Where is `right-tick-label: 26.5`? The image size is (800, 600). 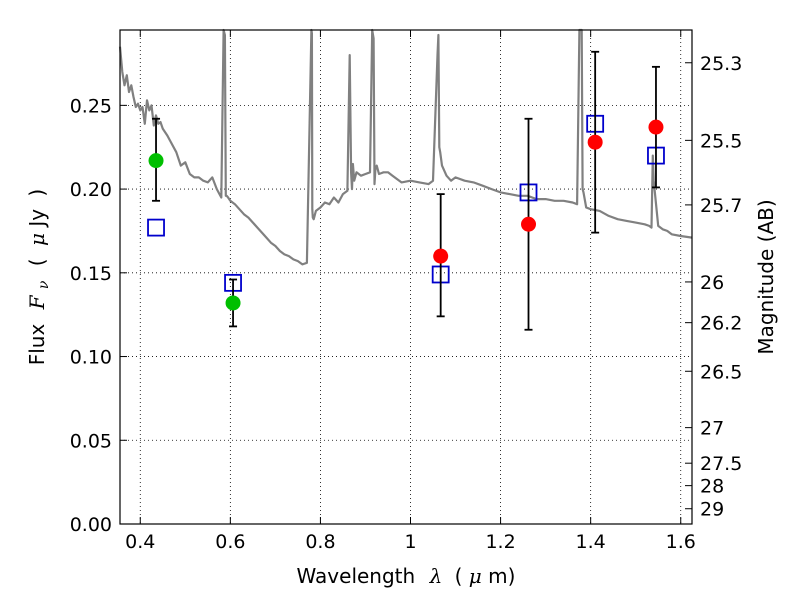
right-tick-label: 26.5 is located at coordinates (721, 372).